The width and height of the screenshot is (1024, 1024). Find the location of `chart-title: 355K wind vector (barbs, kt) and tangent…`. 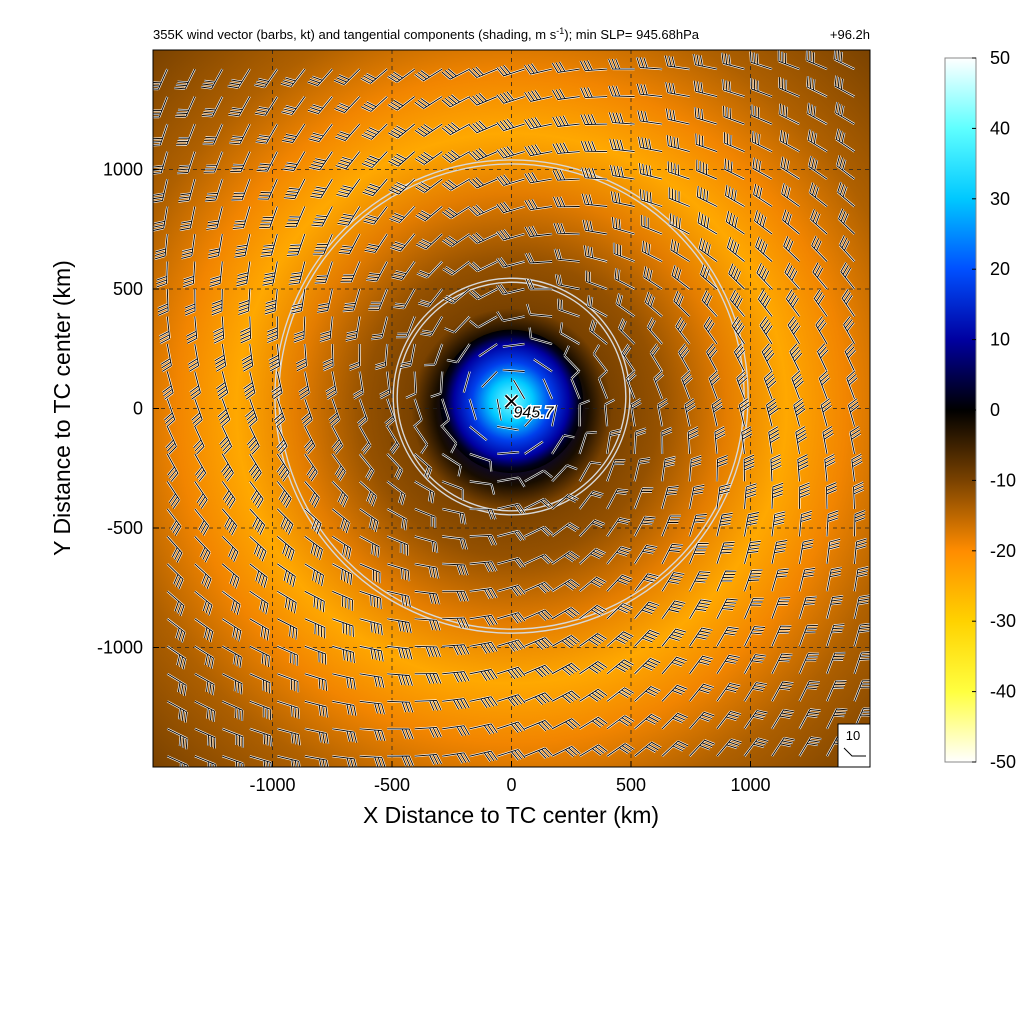

chart-title: 355K wind vector (barbs, kt) and tangent… is located at coordinates (511, 34).